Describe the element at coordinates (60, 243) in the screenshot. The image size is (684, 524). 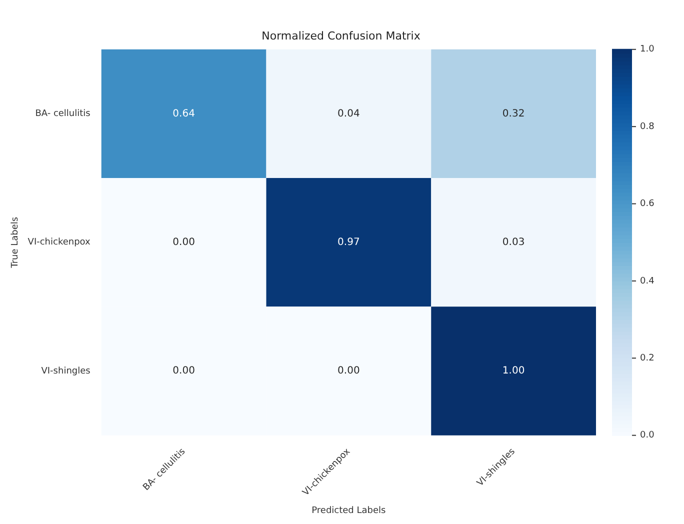
I see `y-tick-label: VI-chickenpox` at that location.